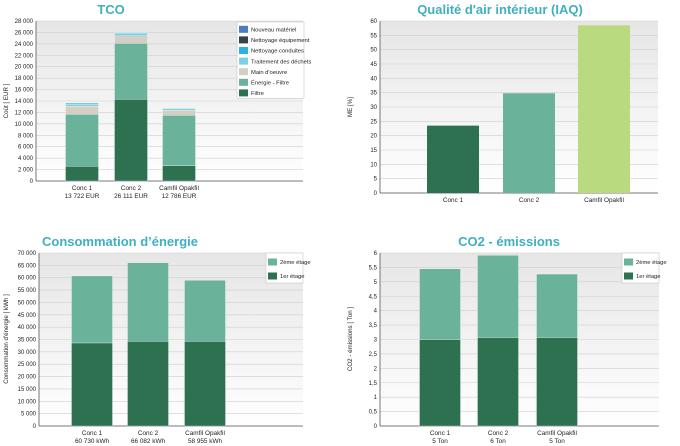 This screenshot has height=446, width=680. What do you see at coordinates (376, 398) in the screenshot?
I see `y-tick-label: 1` at bounding box center [376, 398].